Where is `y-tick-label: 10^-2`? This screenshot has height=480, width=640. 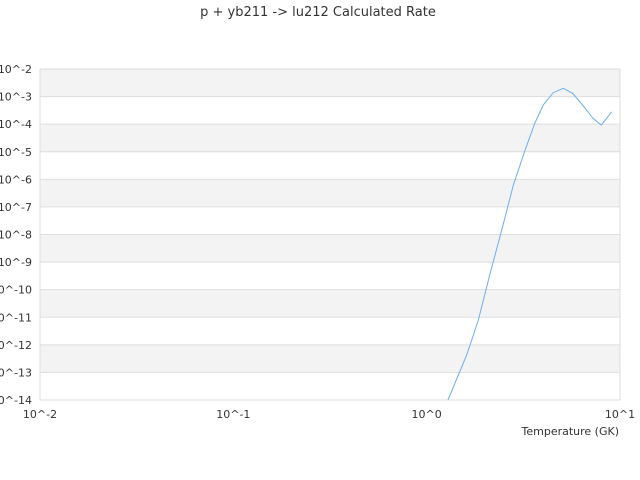
y-tick-label: 10^-2 is located at coordinates (16, 69).